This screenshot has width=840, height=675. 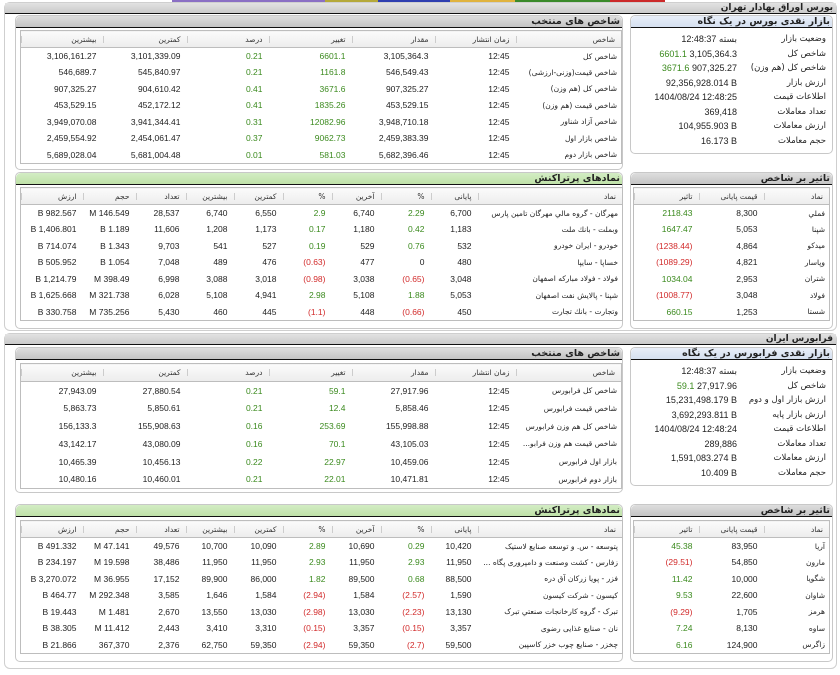 I want to click on symbol-cell: شپنا, so click(x=818, y=229).